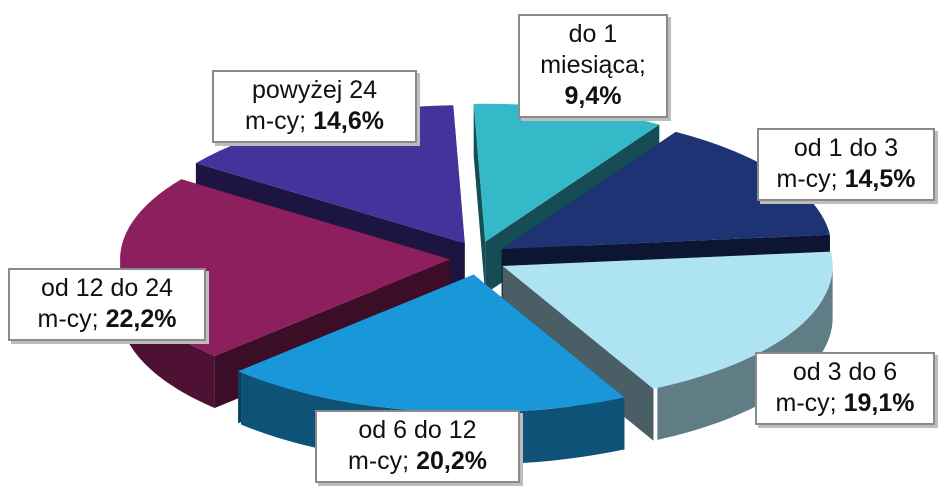  What do you see at coordinates (141, 319) in the screenshot?
I see `label-percent: 22,2%` at bounding box center [141, 319].